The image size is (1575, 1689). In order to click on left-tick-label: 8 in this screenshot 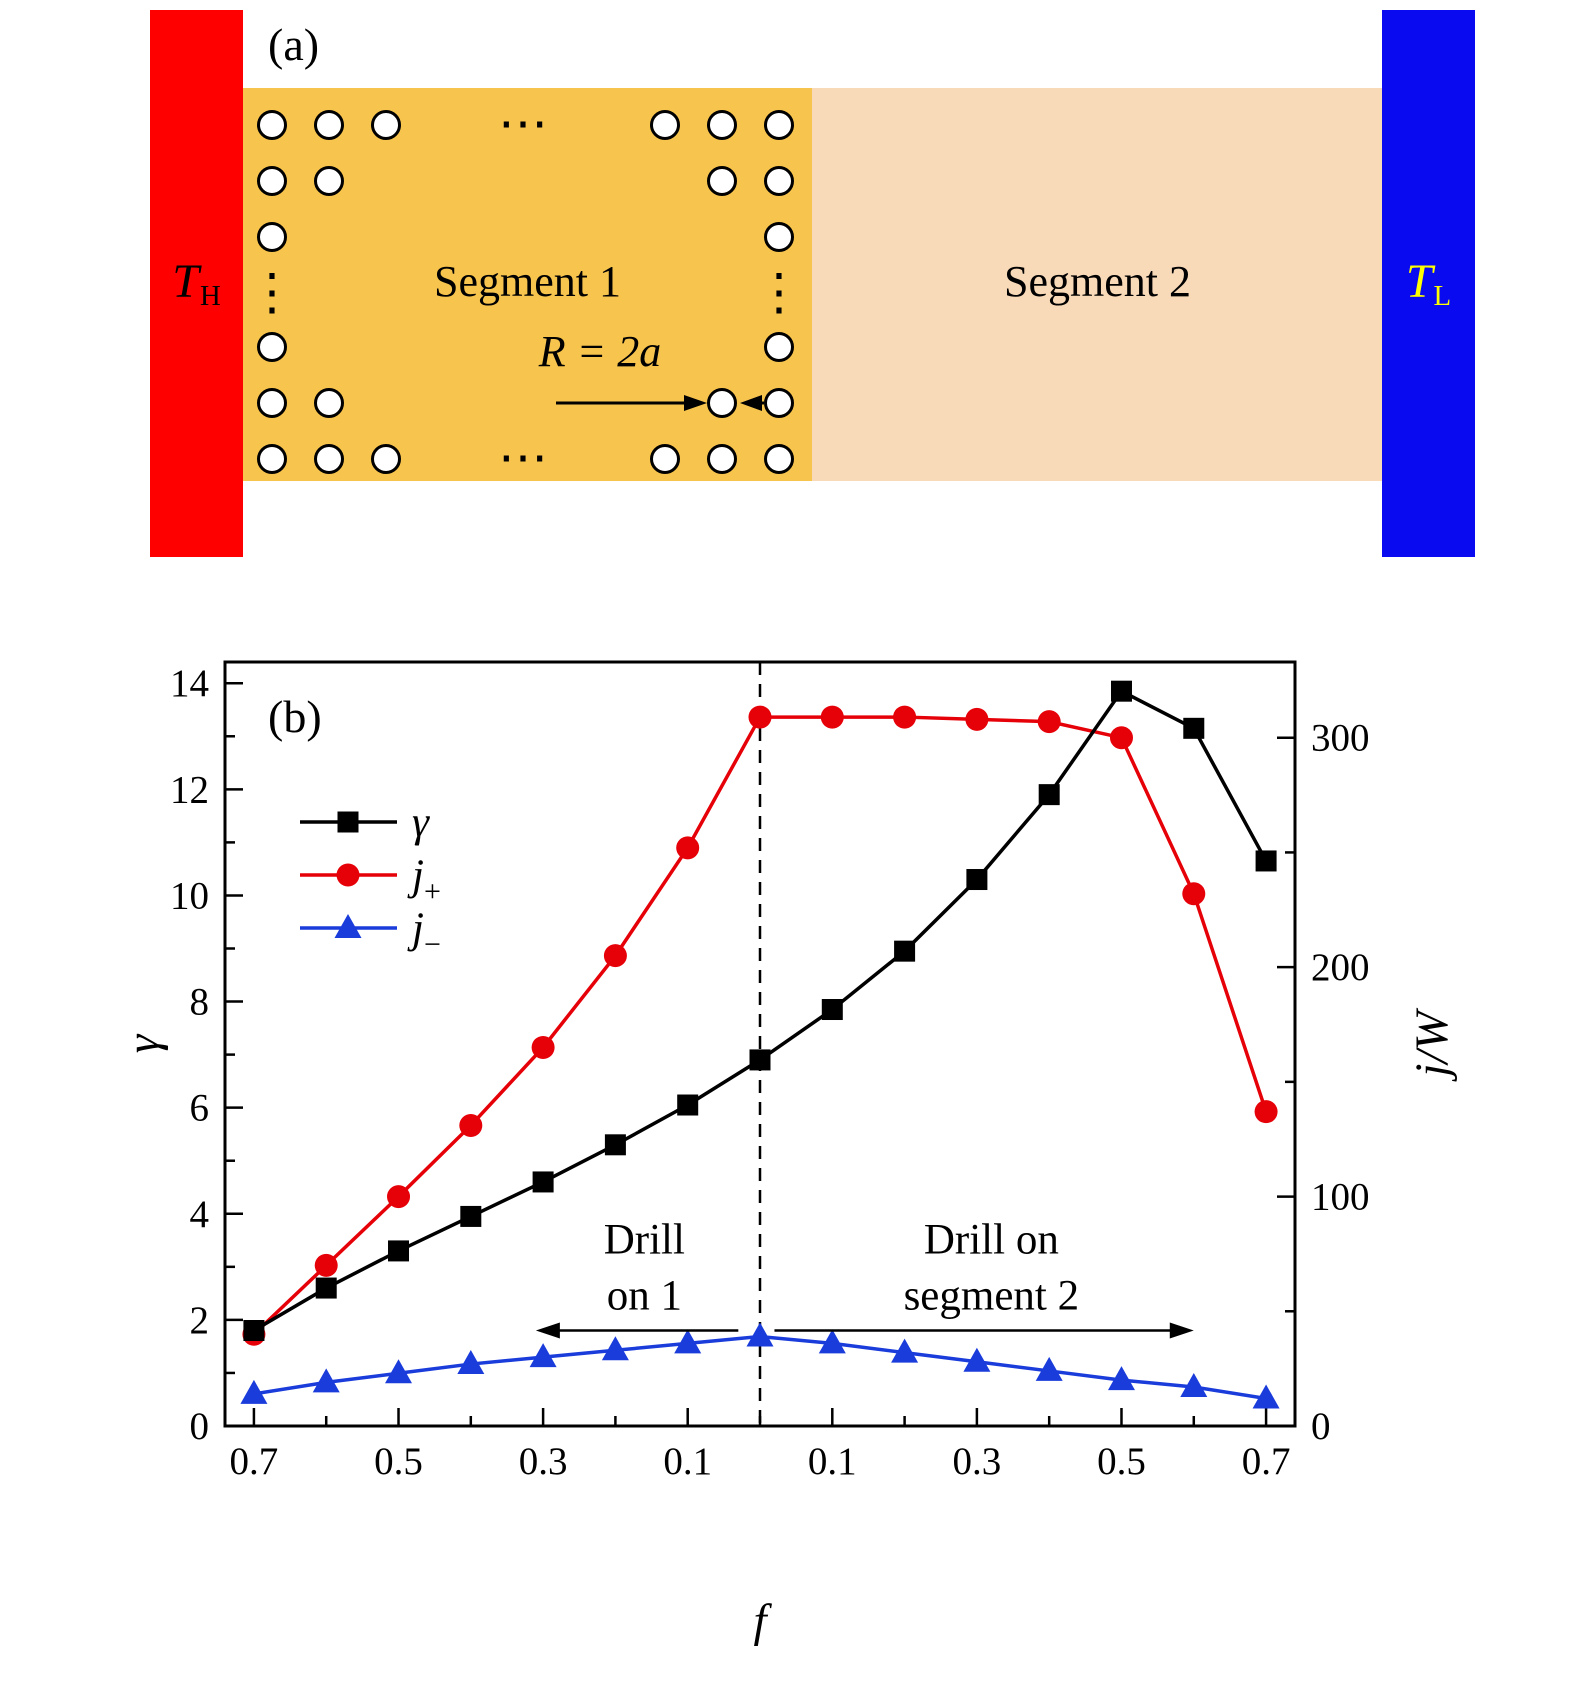, I will do `click(200, 1002)`.